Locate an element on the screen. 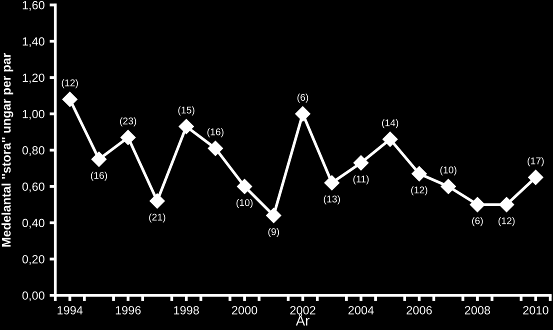 Image resolution: width=553 pixels, height=330 pixels. annotation: (17) is located at coordinates (536, 161).